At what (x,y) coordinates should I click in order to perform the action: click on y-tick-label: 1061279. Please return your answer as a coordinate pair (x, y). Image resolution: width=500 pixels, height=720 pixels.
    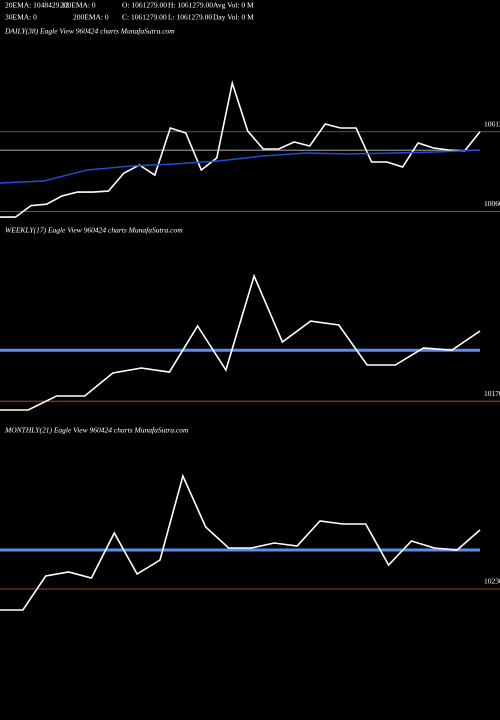
    Looking at the image, I should click on (492, 123).